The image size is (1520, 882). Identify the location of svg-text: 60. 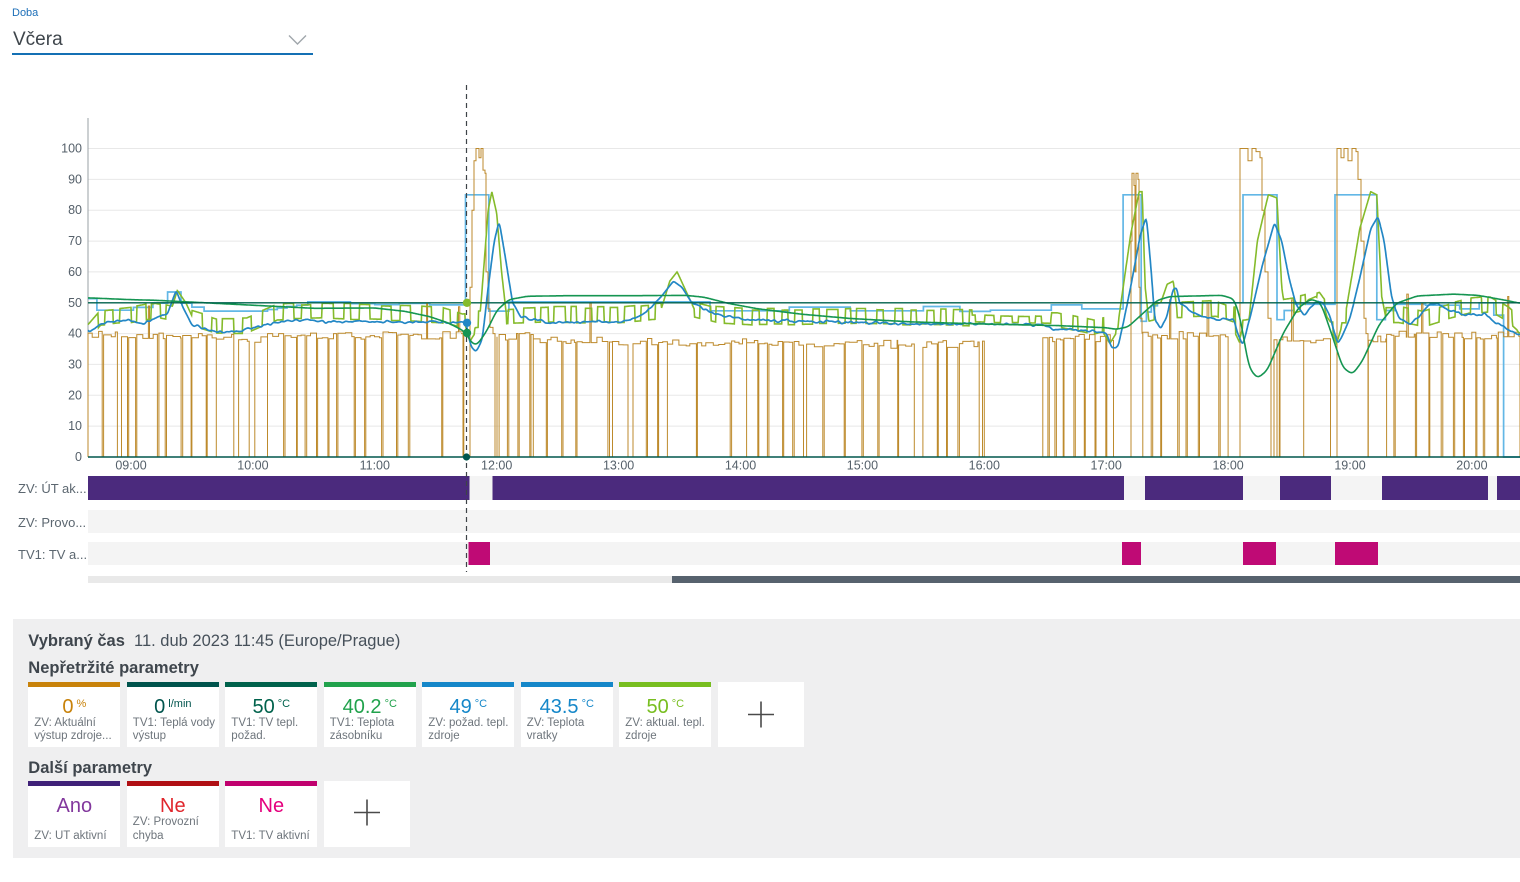
(75, 272).